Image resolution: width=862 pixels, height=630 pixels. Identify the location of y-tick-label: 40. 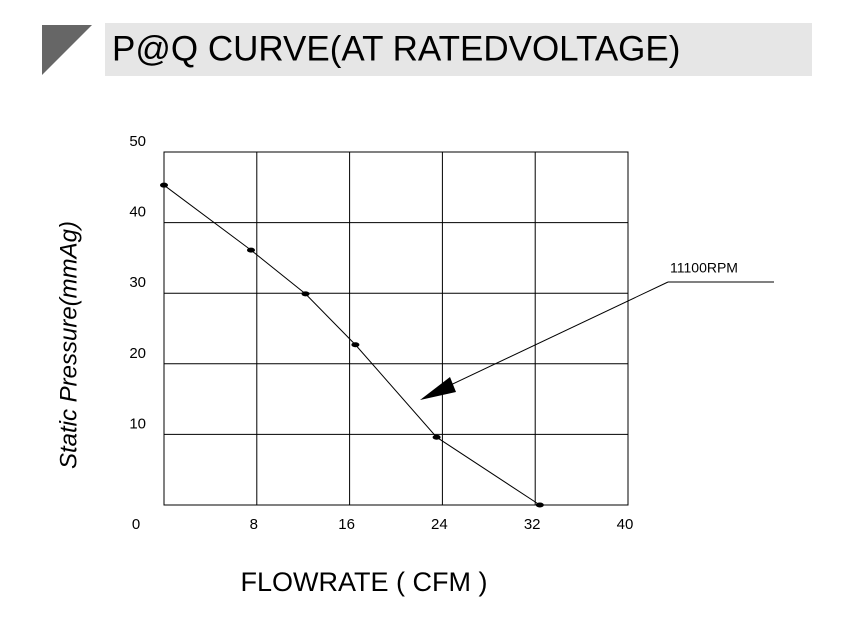
(137, 212).